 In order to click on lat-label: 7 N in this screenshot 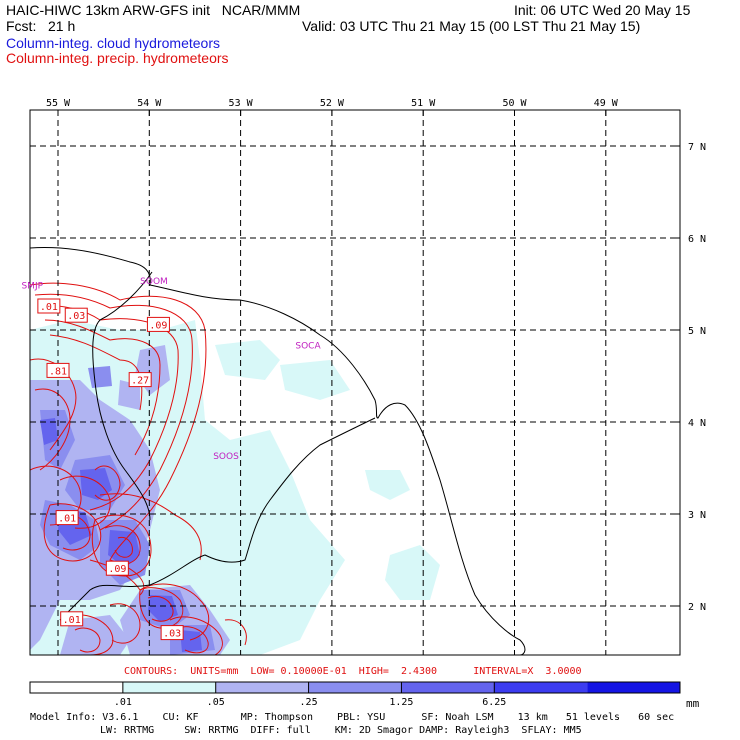, I will do `click(697, 147)`.